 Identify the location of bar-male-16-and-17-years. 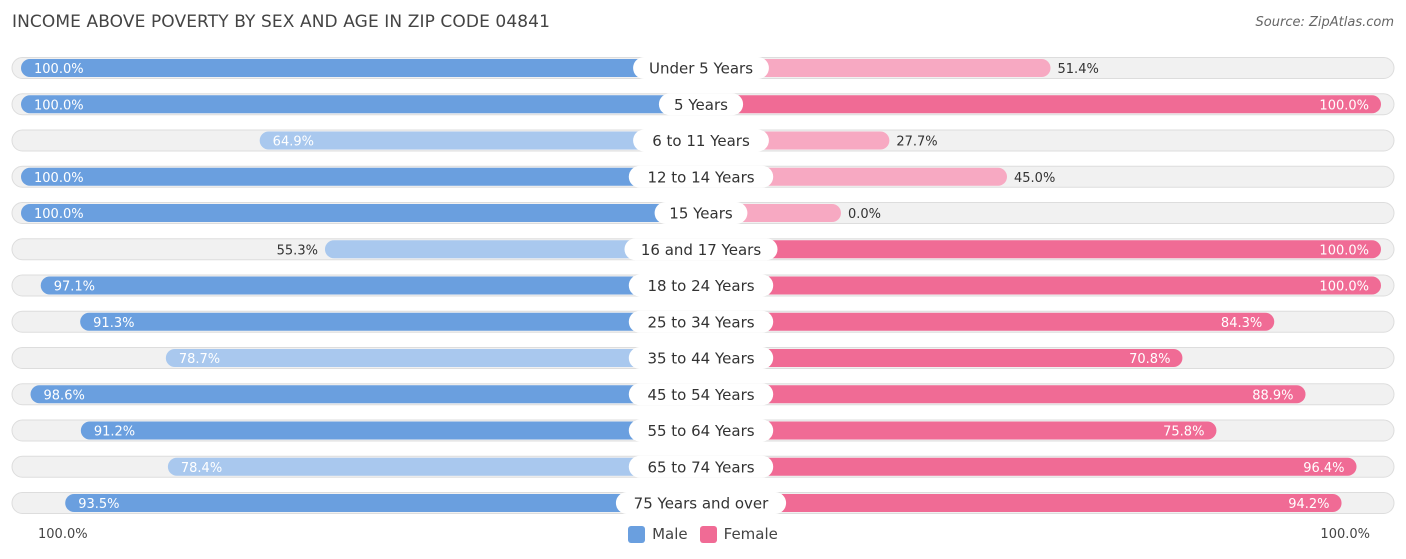
(512, 249).